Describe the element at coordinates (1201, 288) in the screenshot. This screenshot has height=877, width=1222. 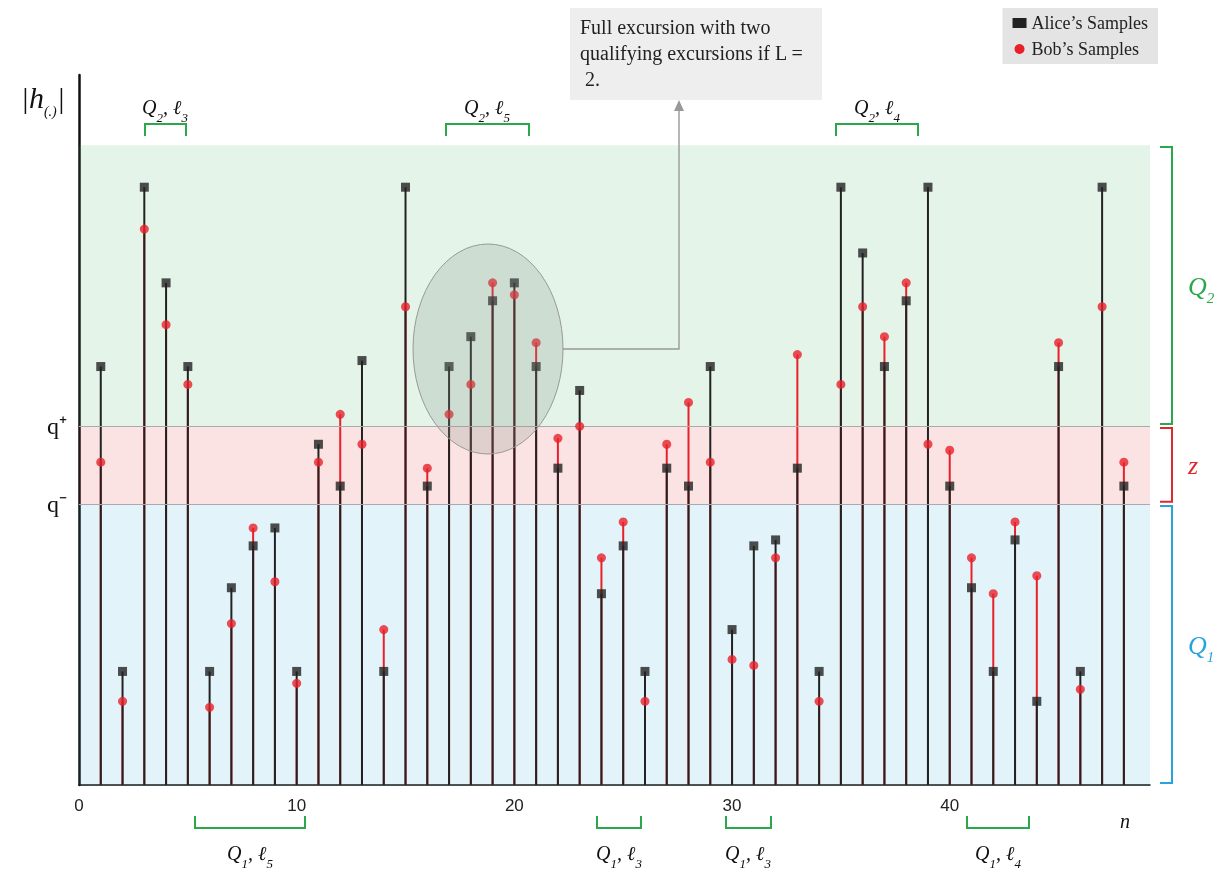
I see `text: Q$_{2}$` at that location.